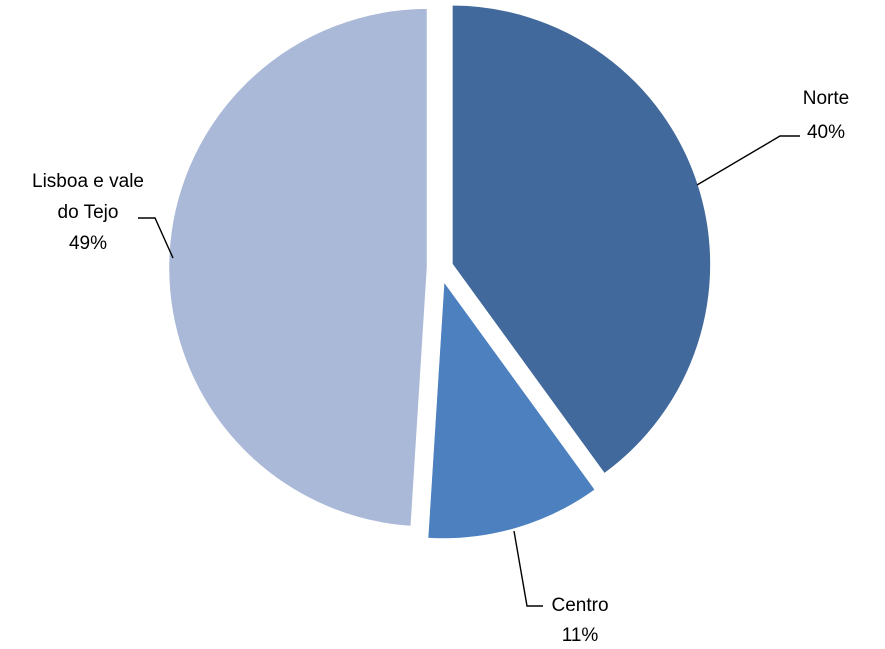  Describe the element at coordinates (511, 409) in the screenshot. I see `pie-slice-centro` at that location.